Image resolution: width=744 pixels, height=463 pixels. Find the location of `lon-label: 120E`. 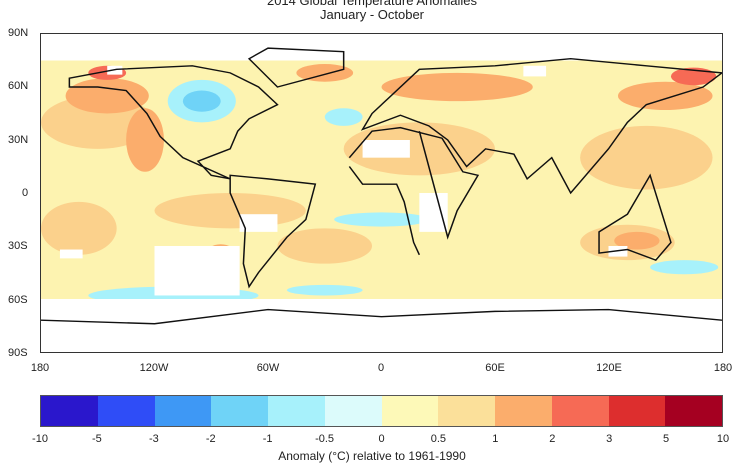

lon-label: 120E is located at coordinates (609, 368).